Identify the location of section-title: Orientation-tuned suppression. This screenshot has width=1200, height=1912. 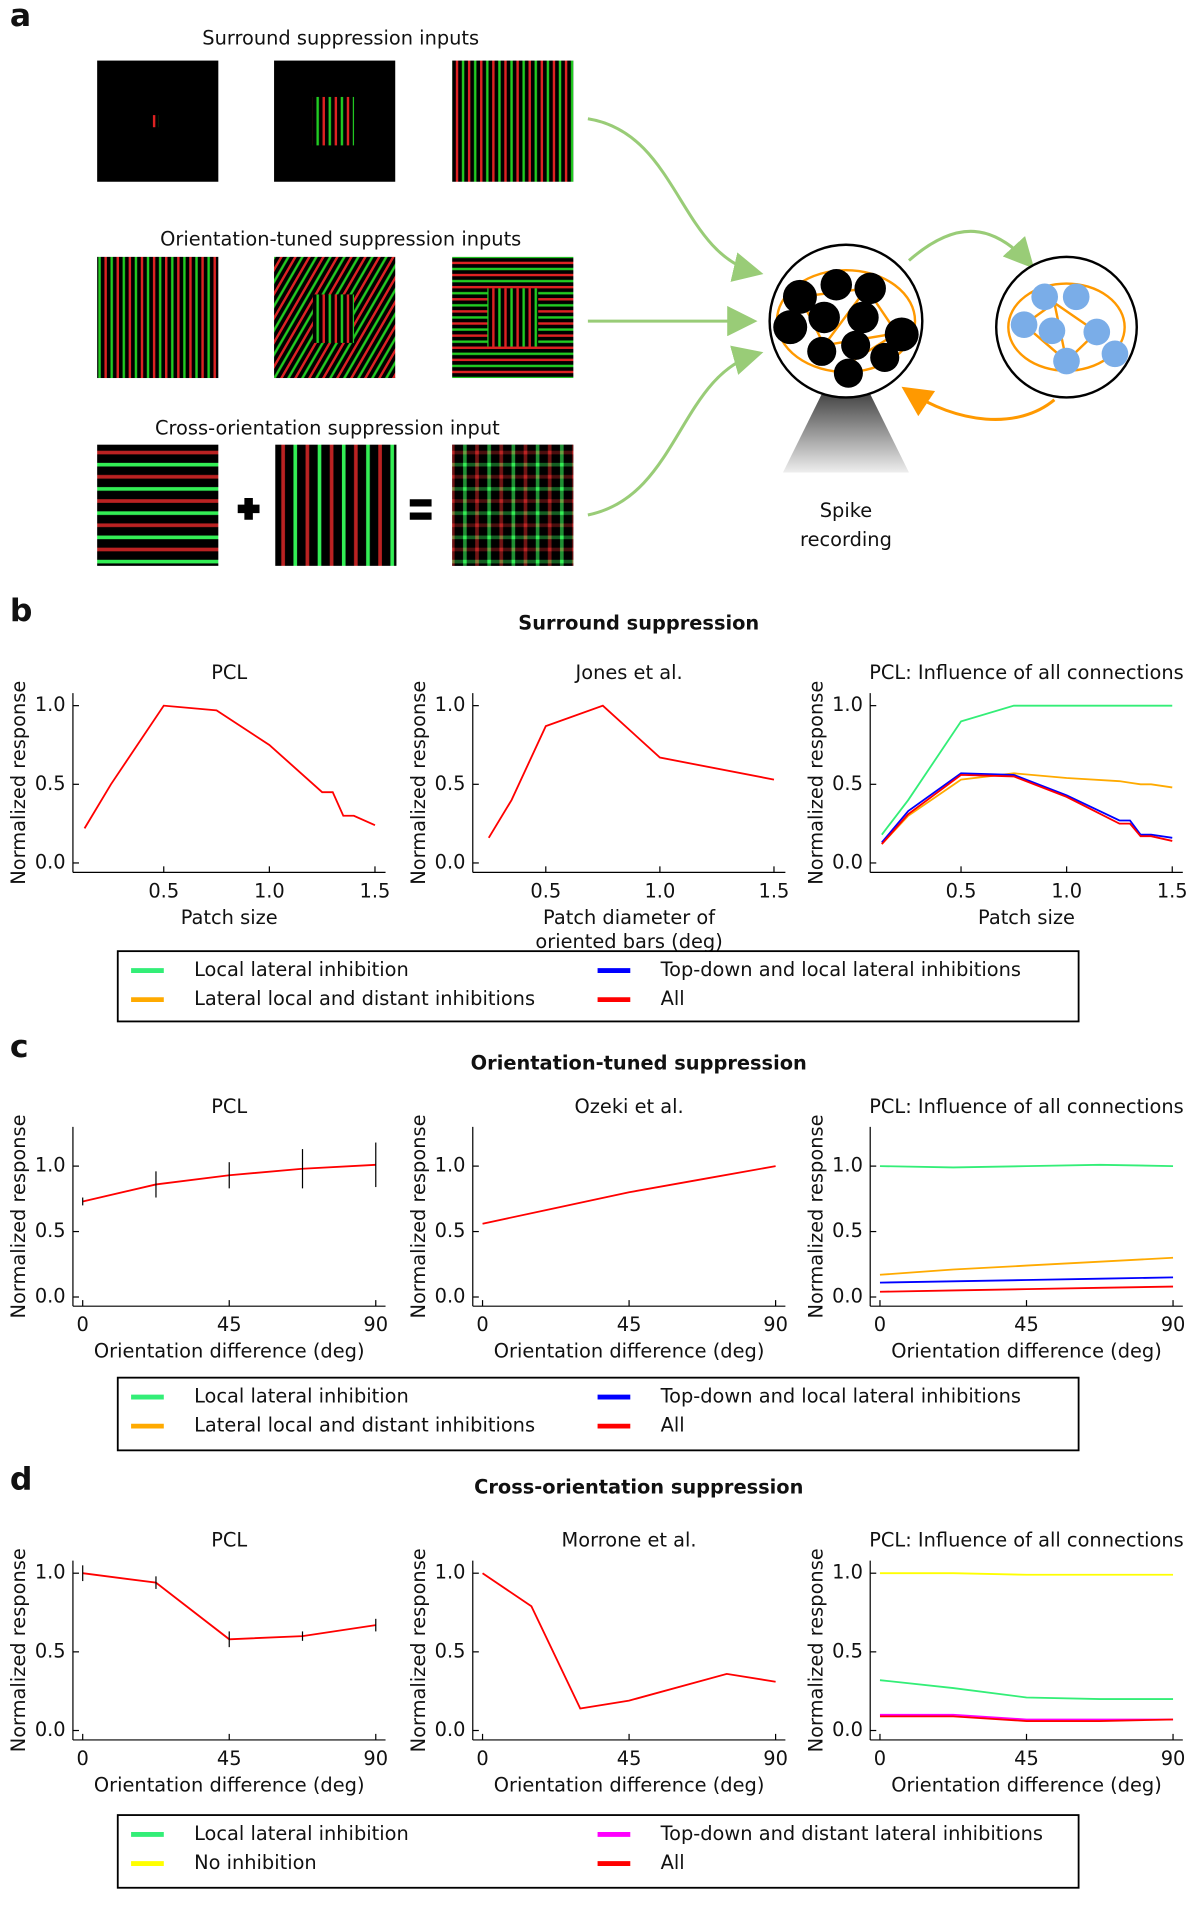
(639, 1062).